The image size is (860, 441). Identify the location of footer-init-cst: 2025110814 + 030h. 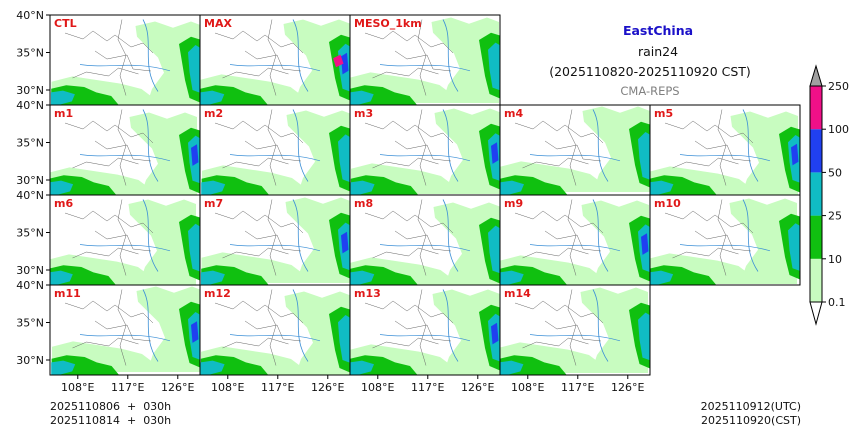
(110, 420).